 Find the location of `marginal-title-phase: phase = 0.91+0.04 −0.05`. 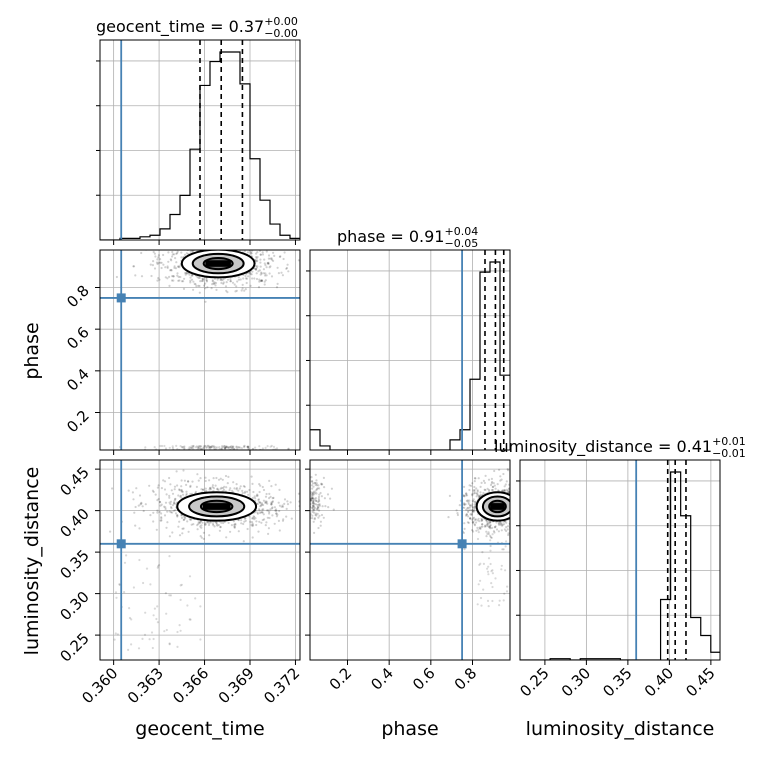

marginal-title-phase: phase = 0.91+0.04 −0.05 is located at coordinates (407, 237).